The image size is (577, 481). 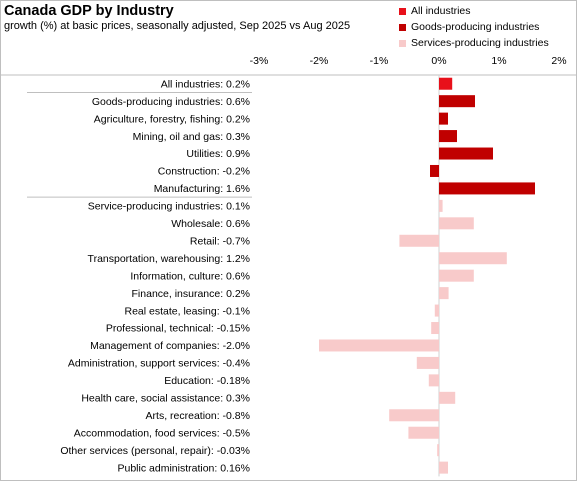 What do you see at coordinates (178, 329) in the screenshot?
I see `category-label: Professional, technical: -0.15%` at bounding box center [178, 329].